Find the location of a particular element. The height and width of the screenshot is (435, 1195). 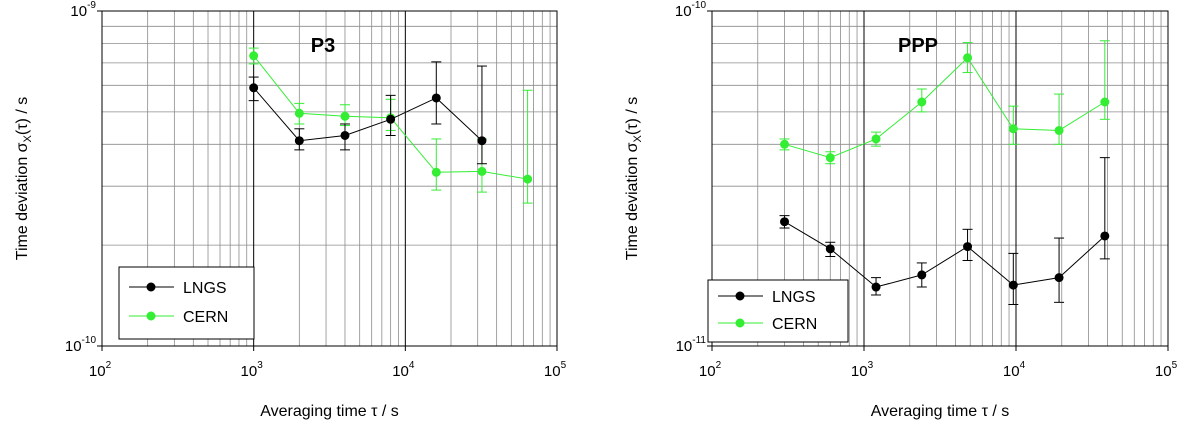

series-cern is located at coordinates (944, 102).